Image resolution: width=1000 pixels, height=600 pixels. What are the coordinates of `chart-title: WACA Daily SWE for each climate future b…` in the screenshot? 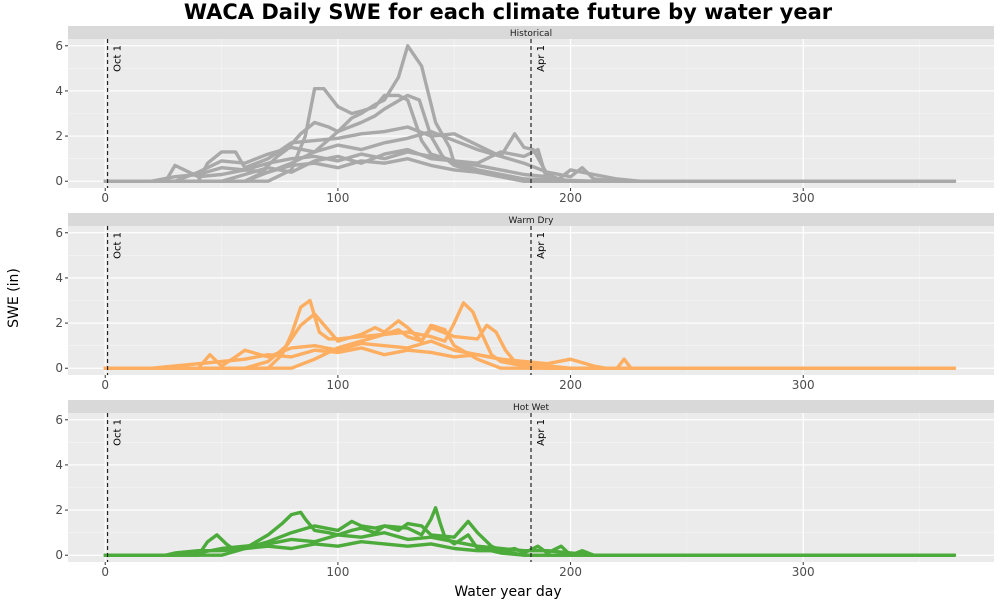 It's located at (508, 12).